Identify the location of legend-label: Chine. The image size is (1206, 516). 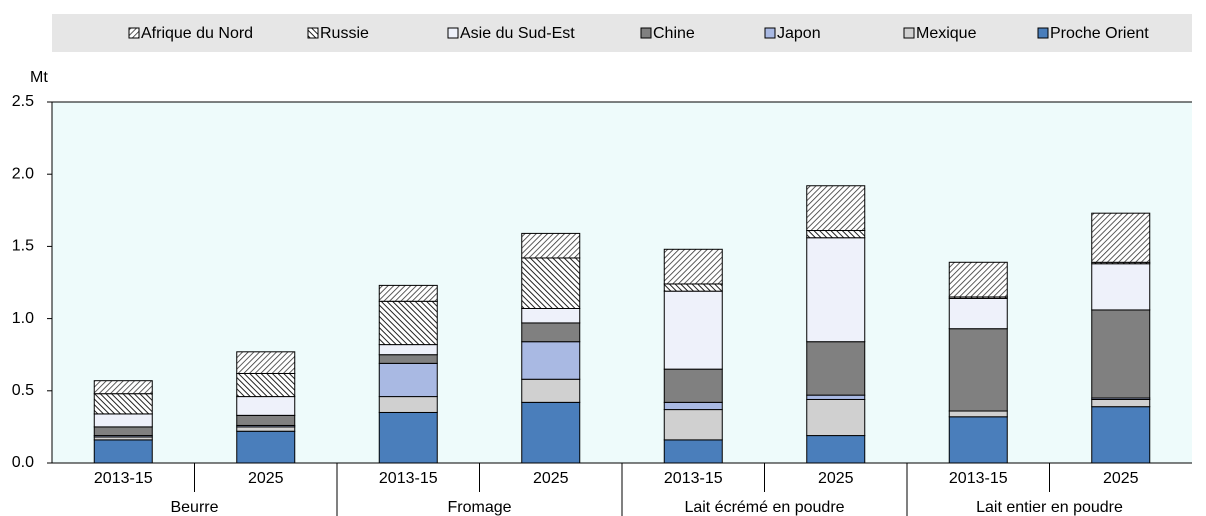
(674, 33).